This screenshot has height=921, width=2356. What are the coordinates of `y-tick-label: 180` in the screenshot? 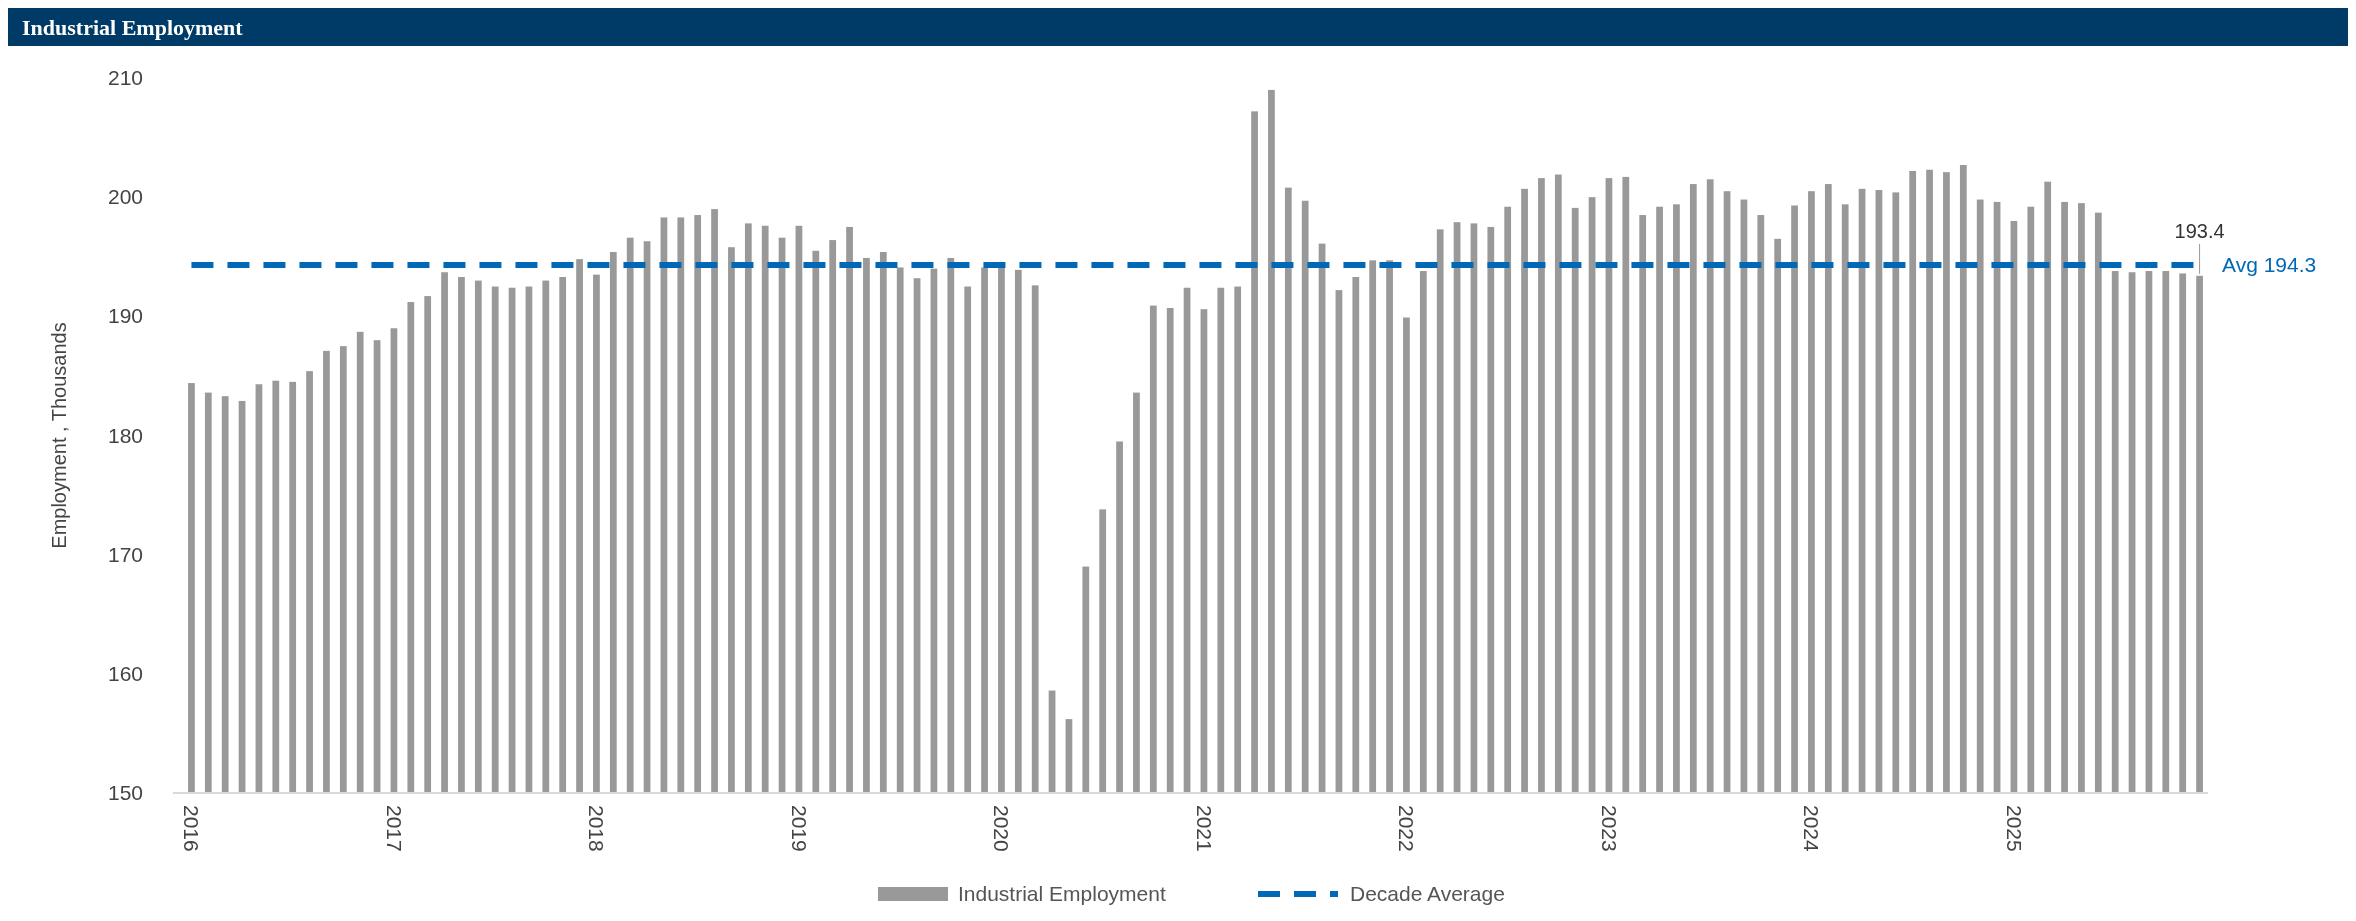 It's located at (125, 435).